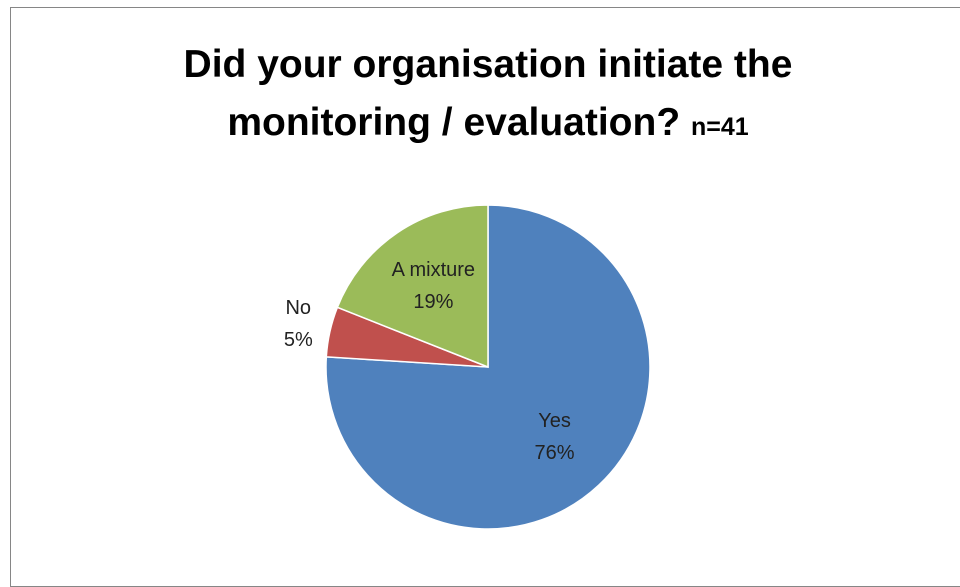 This screenshot has height=587, width=960. What do you see at coordinates (555, 453) in the screenshot?
I see `slice-value-label: 76%` at bounding box center [555, 453].